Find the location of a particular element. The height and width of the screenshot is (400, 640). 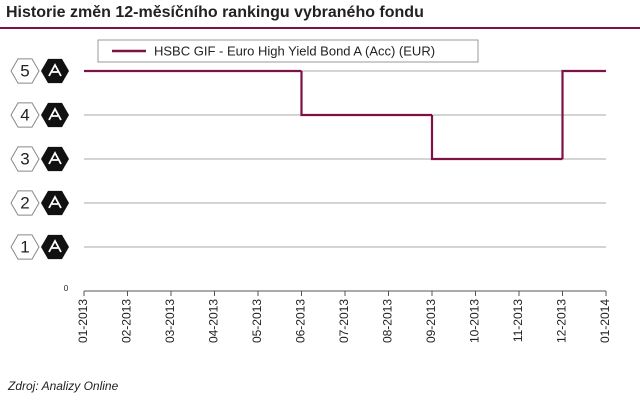

x-tick-label: 02-2013 is located at coordinates (127, 321).